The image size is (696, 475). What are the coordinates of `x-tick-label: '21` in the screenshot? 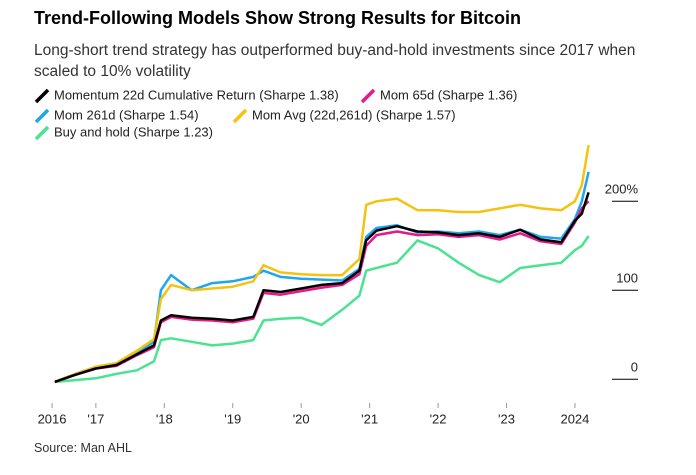 It's located at (369, 418).